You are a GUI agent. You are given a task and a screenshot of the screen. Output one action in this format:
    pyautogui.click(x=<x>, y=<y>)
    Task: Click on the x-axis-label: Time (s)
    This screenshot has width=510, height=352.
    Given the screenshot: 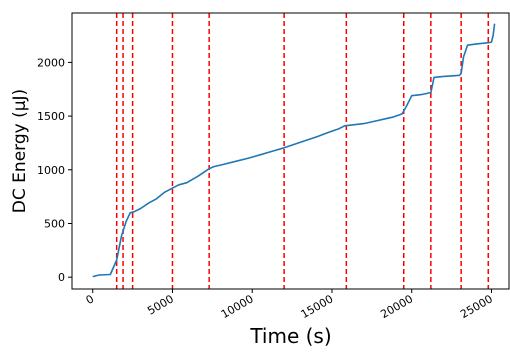 What is the action you would take?
    pyautogui.click(x=290, y=336)
    